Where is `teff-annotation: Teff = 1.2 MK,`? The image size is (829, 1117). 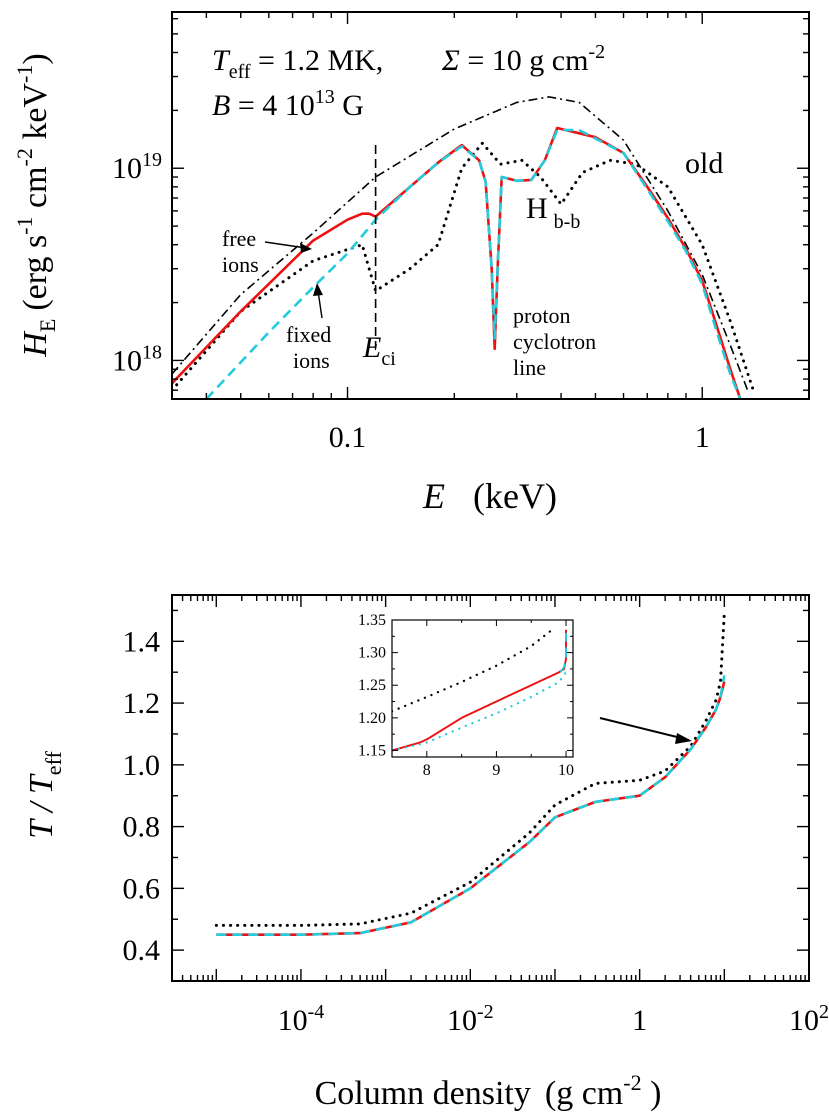
teff-annotation: Teff = 1.2 MK, is located at coordinates (297, 63).